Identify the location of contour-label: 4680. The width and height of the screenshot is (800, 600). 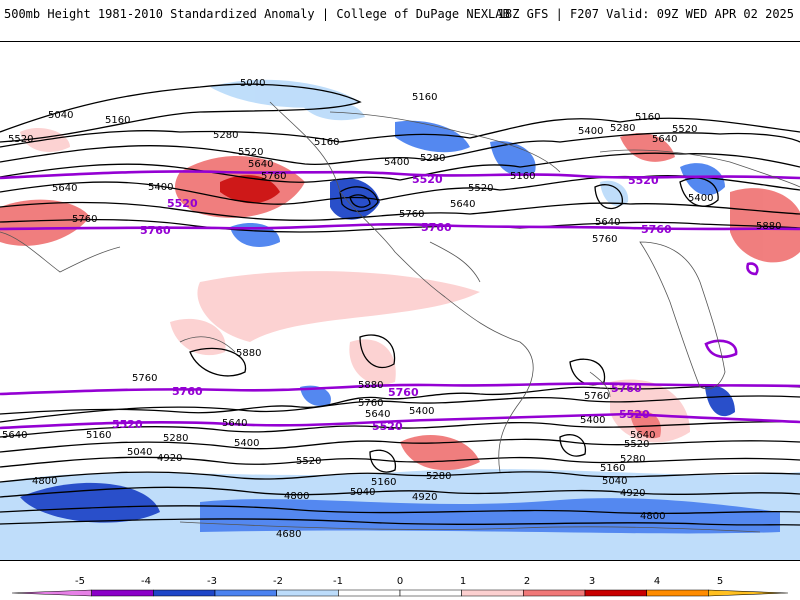
(288, 534).